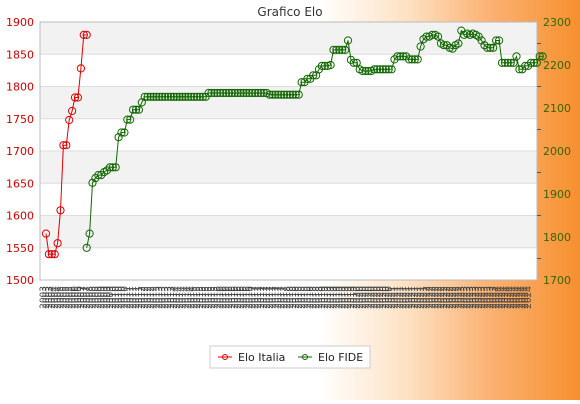 This screenshot has width=580, height=404. Describe the element at coordinates (557, 108) in the screenshot. I see `right-tick-label: 2100` at that location.